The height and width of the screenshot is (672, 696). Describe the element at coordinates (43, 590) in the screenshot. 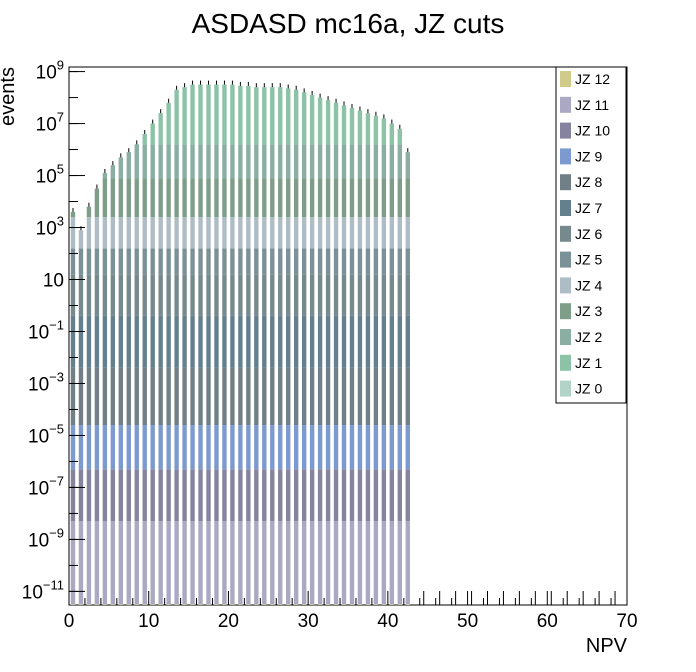

I see `y-tick-label: 10⁻¹¹` at that location.